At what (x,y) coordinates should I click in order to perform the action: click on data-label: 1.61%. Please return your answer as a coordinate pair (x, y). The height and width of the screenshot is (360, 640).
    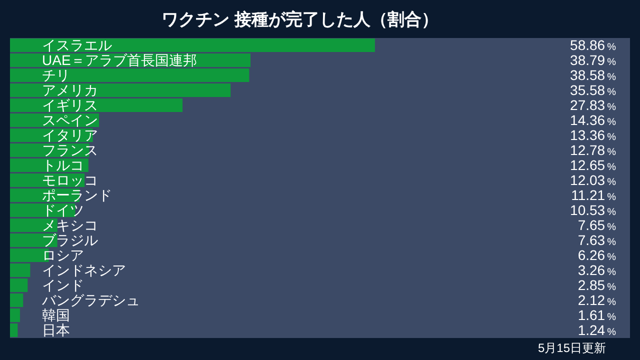
    Looking at the image, I should click on (597, 315).